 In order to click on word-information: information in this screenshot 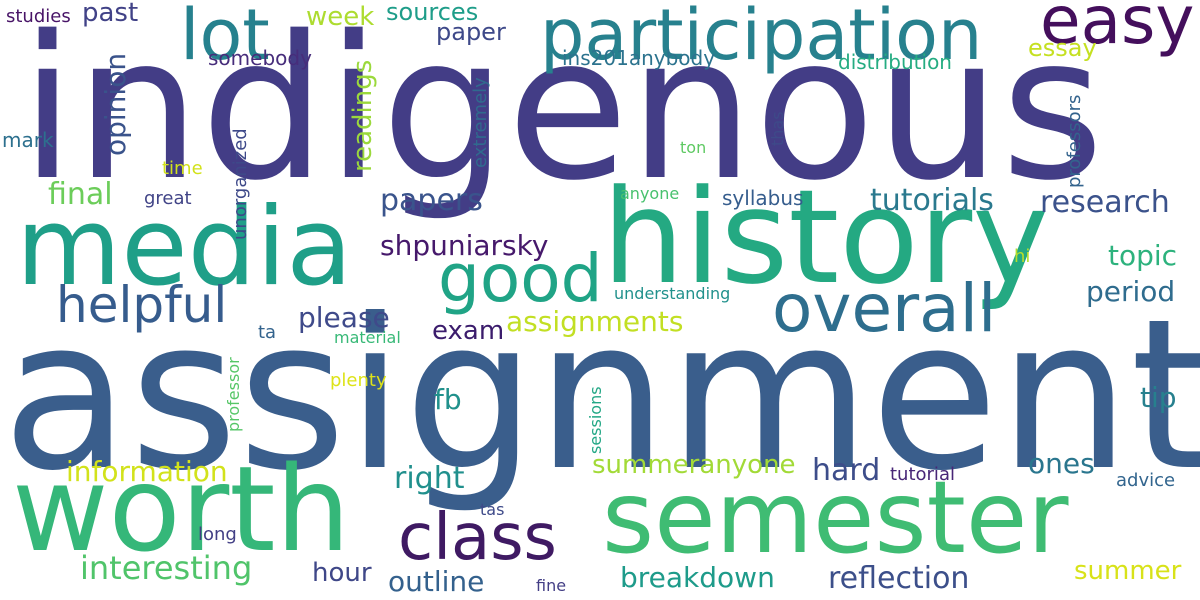, I will do `click(147, 471)`.